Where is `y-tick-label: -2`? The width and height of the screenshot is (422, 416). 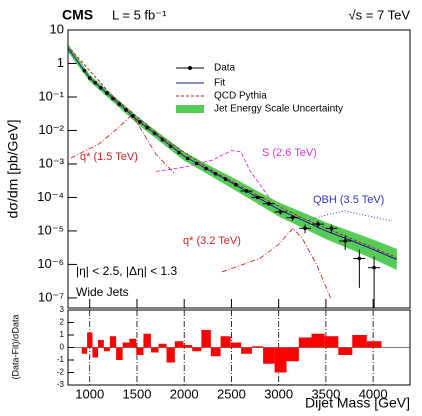 y-tick-label: -2 is located at coordinates (61, 372).